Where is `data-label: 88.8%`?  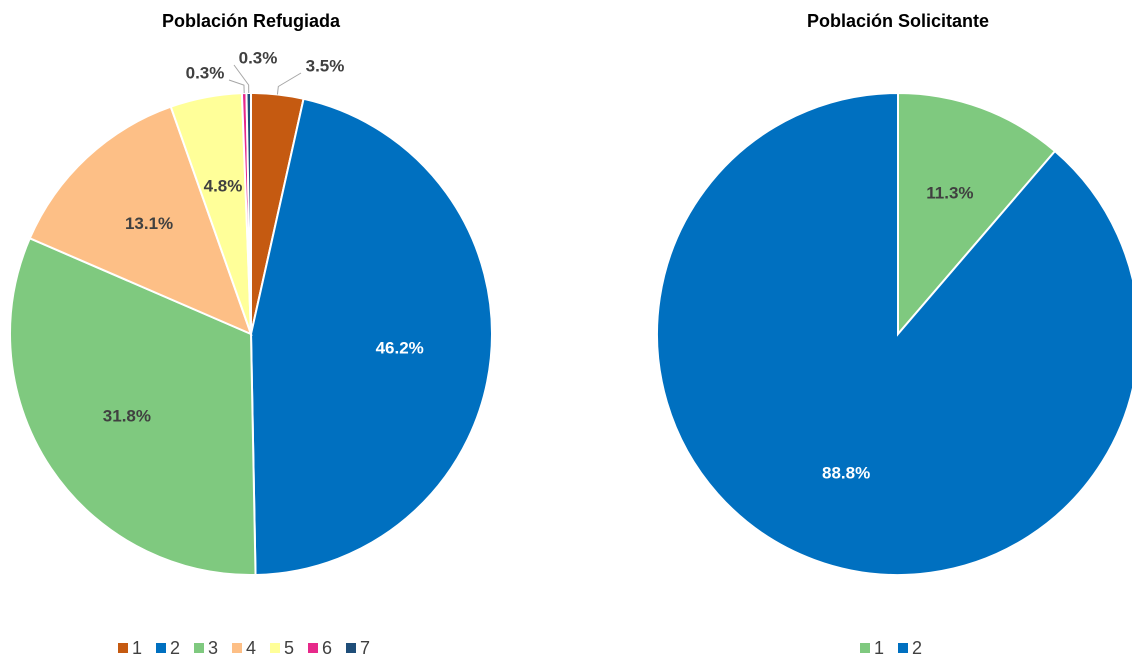
data-label: 88.8% is located at coordinates (846, 473).